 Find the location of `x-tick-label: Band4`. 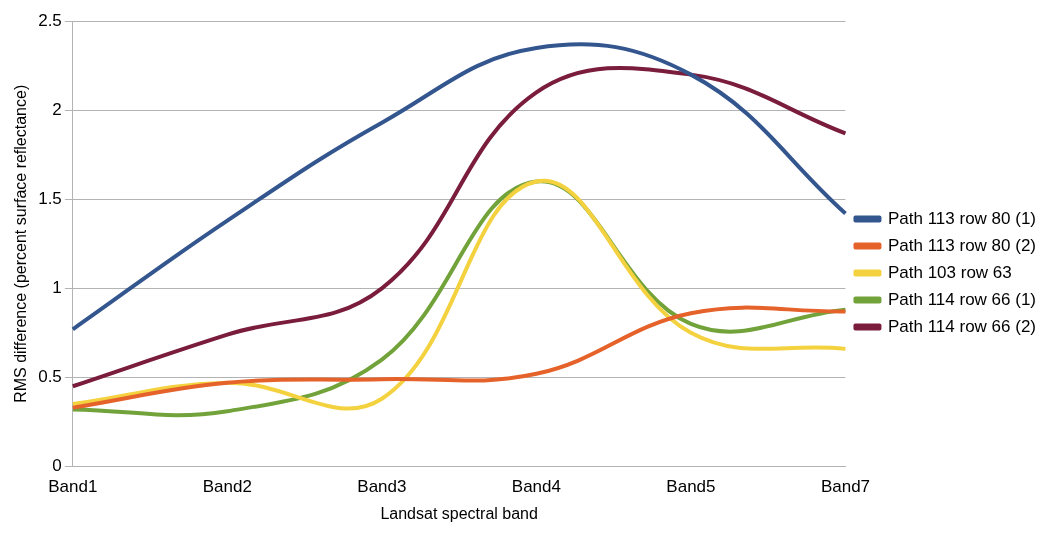

x-tick-label: Band4 is located at coordinates (536, 487).